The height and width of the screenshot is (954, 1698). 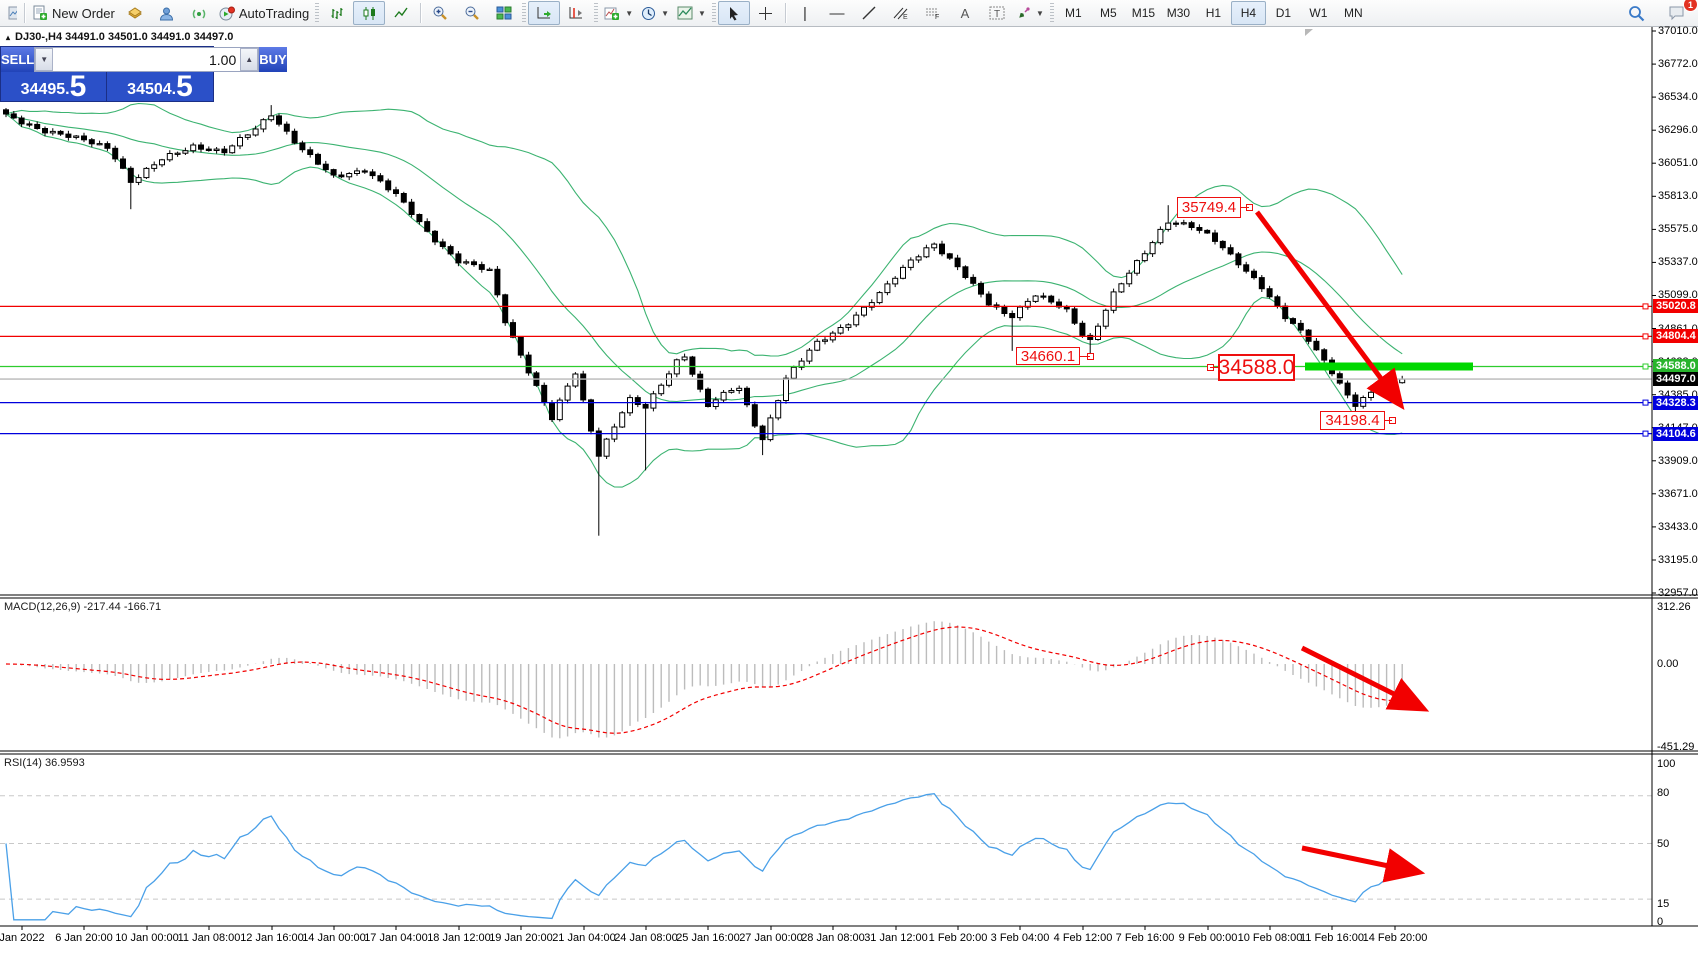 What do you see at coordinates (1213, 13) in the screenshot?
I see `timeframe-h1: H1` at bounding box center [1213, 13].